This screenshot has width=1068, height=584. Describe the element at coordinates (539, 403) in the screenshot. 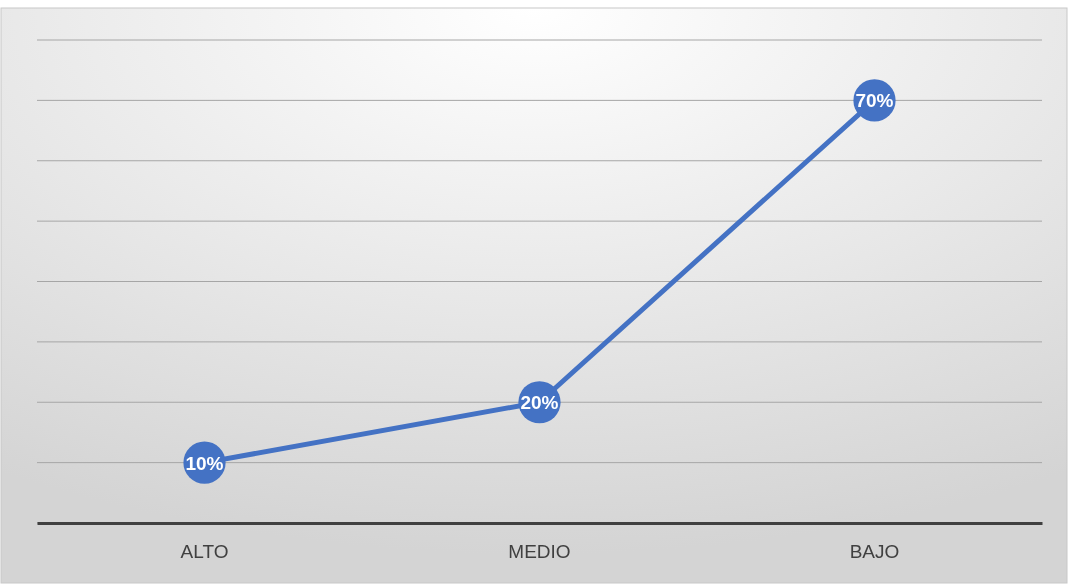

I see `data-label: 20%` at that location.